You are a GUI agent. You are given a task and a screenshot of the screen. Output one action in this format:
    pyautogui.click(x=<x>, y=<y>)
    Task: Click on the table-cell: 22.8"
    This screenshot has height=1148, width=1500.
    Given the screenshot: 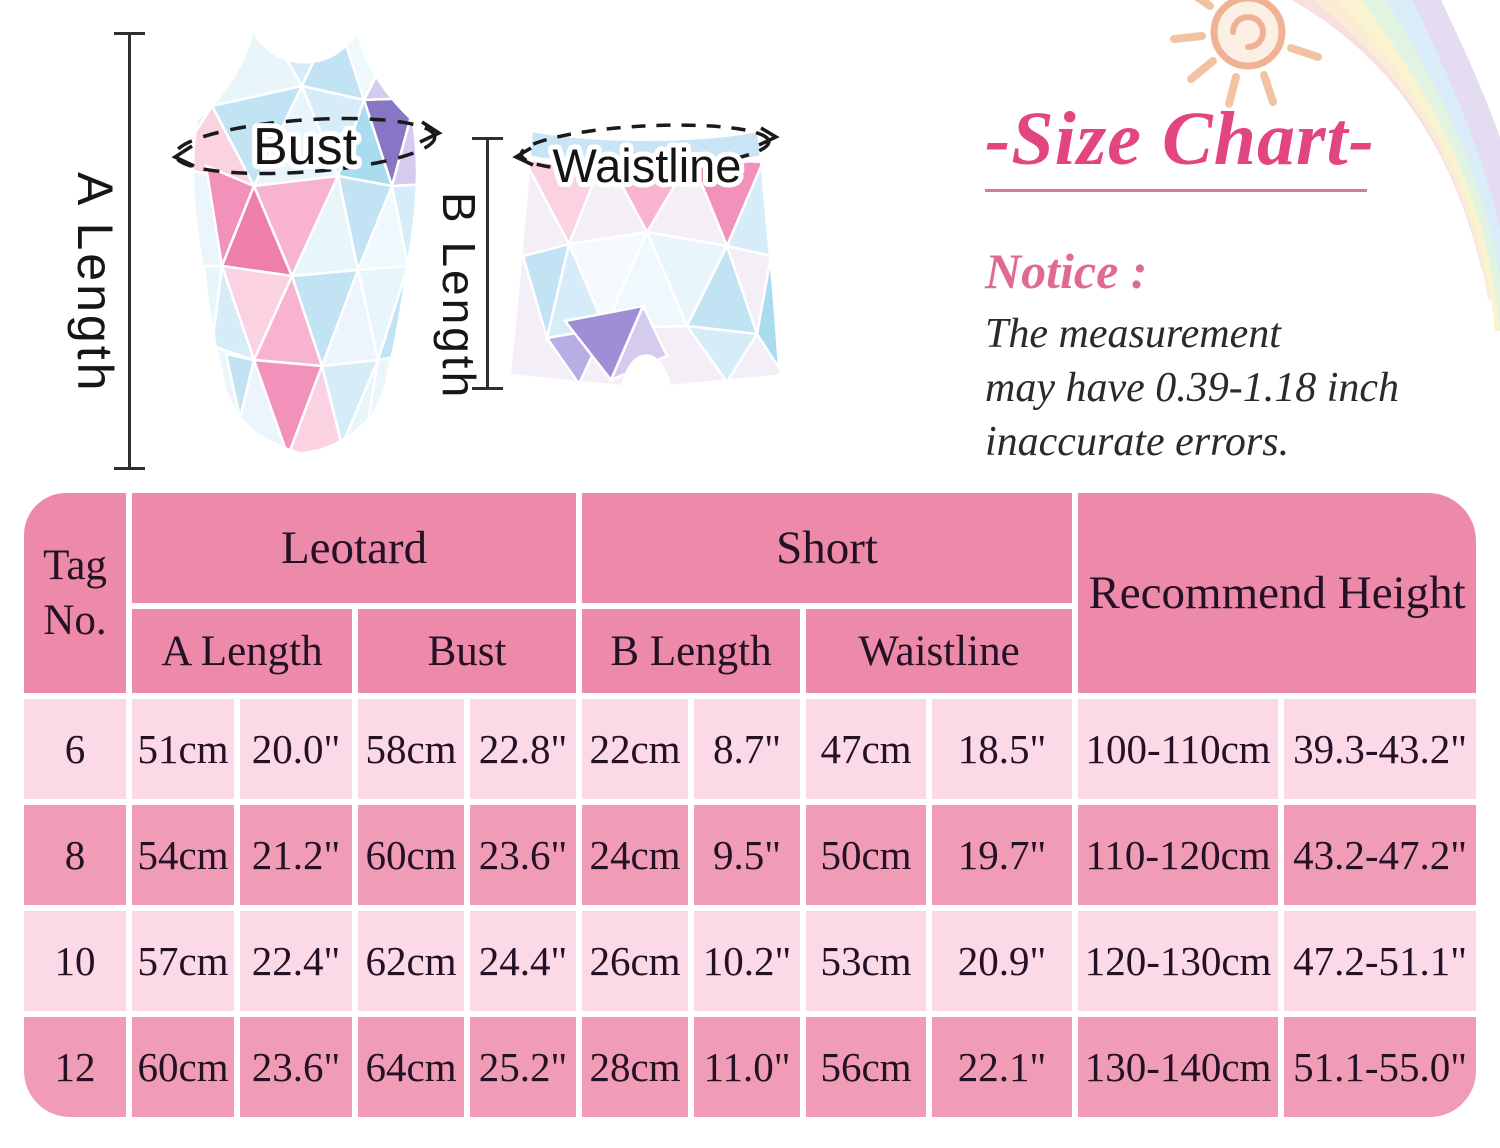 What is the action you would take?
    pyautogui.click(x=523, y=749)
    